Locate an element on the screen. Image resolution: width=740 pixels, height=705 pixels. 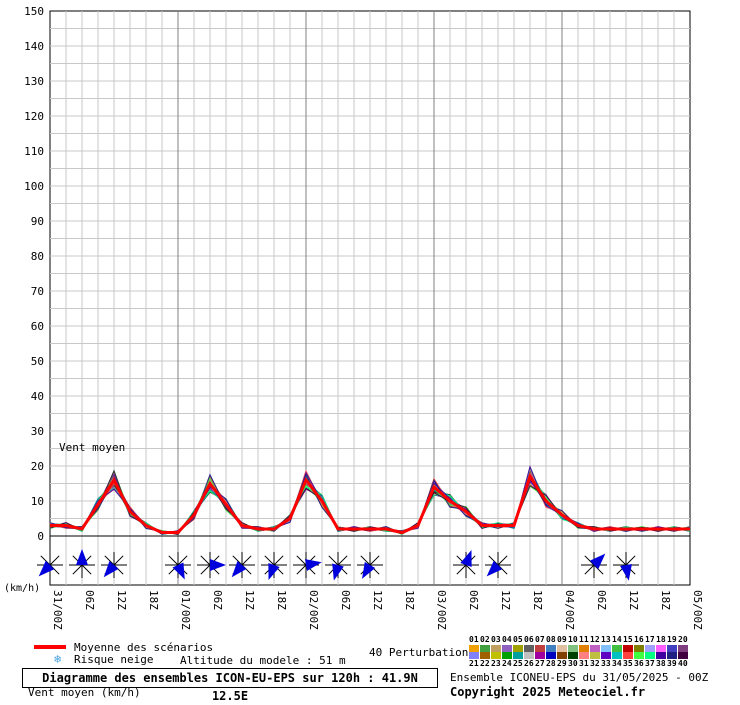
member-number: 21 is located at coordinates (474, 663).